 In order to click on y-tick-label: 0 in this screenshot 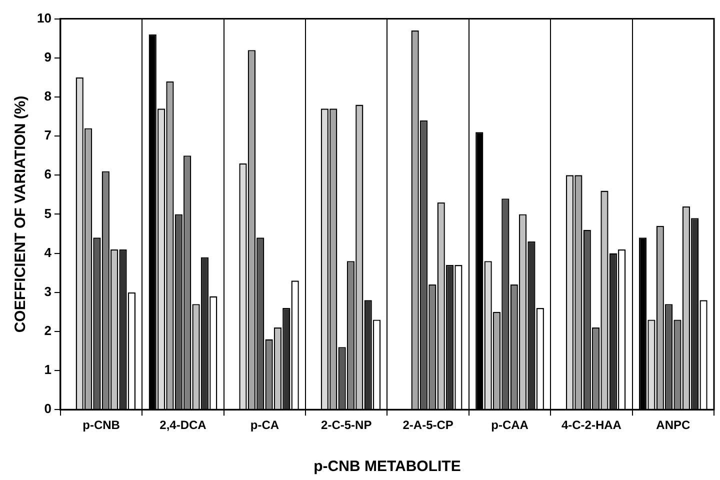, I will do `click(48, 408)`.